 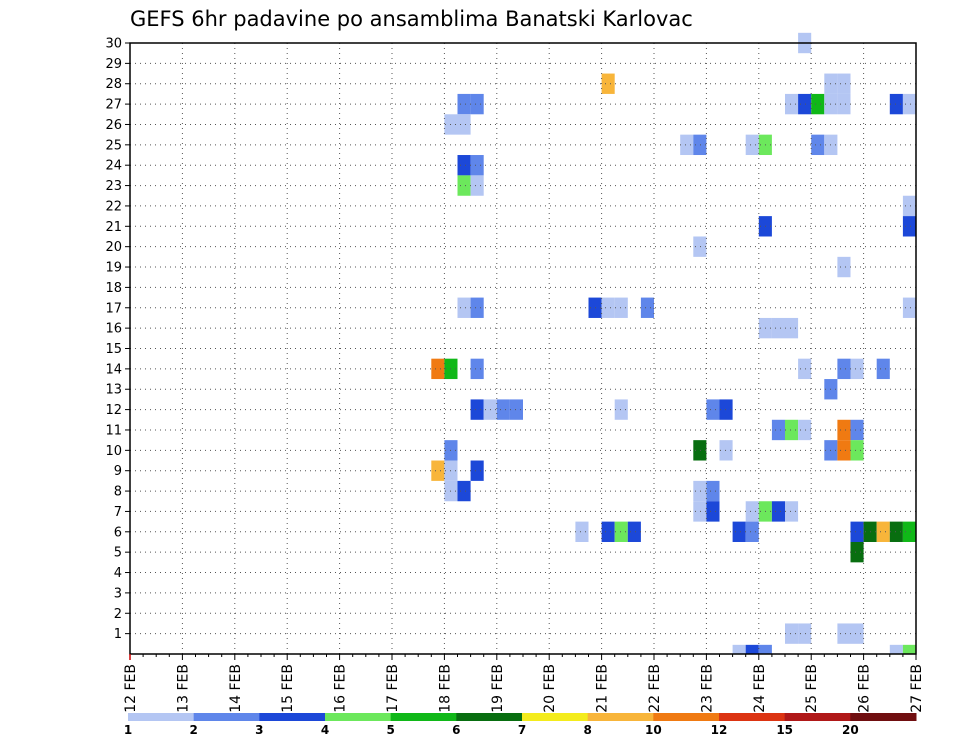 What do you see at coordinates (118, 532) in the screenshot?
I see `y-tick-label: 6` at bounding box center [118, 532].